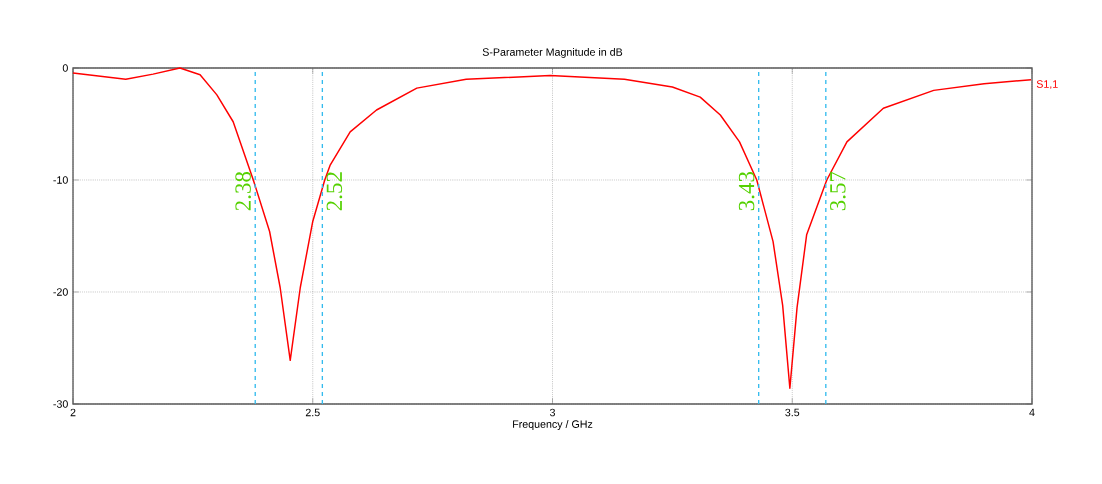 This screenshot has height=484, width=1102. I want to click on ref-line-label: 2.38, so click(243, 191).